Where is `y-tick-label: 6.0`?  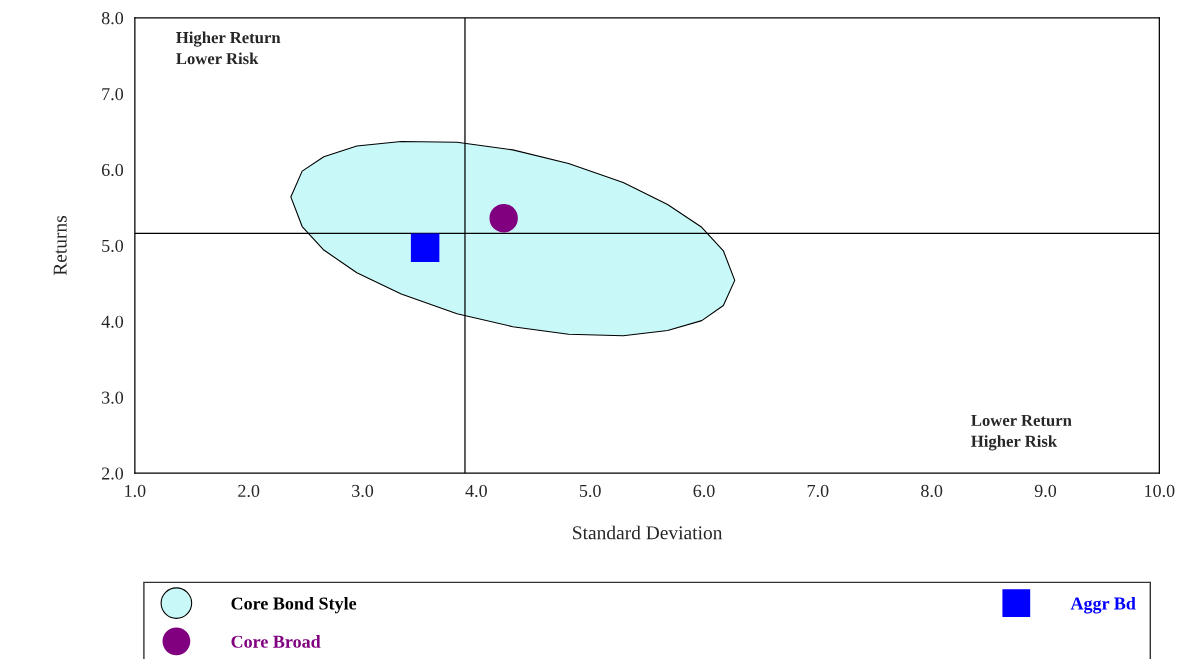 y-tick-label: 6.0 is located at coordinates (112, 170).